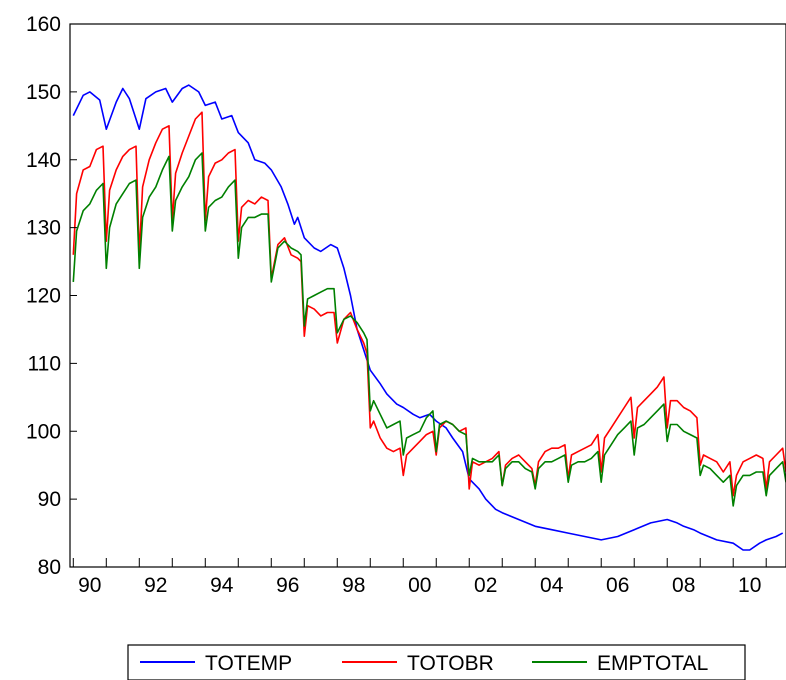  What do you see at coordinates (617, 585) in the screenshot?
I see `x-tick-label: 06` at bounding box center [617, 585].